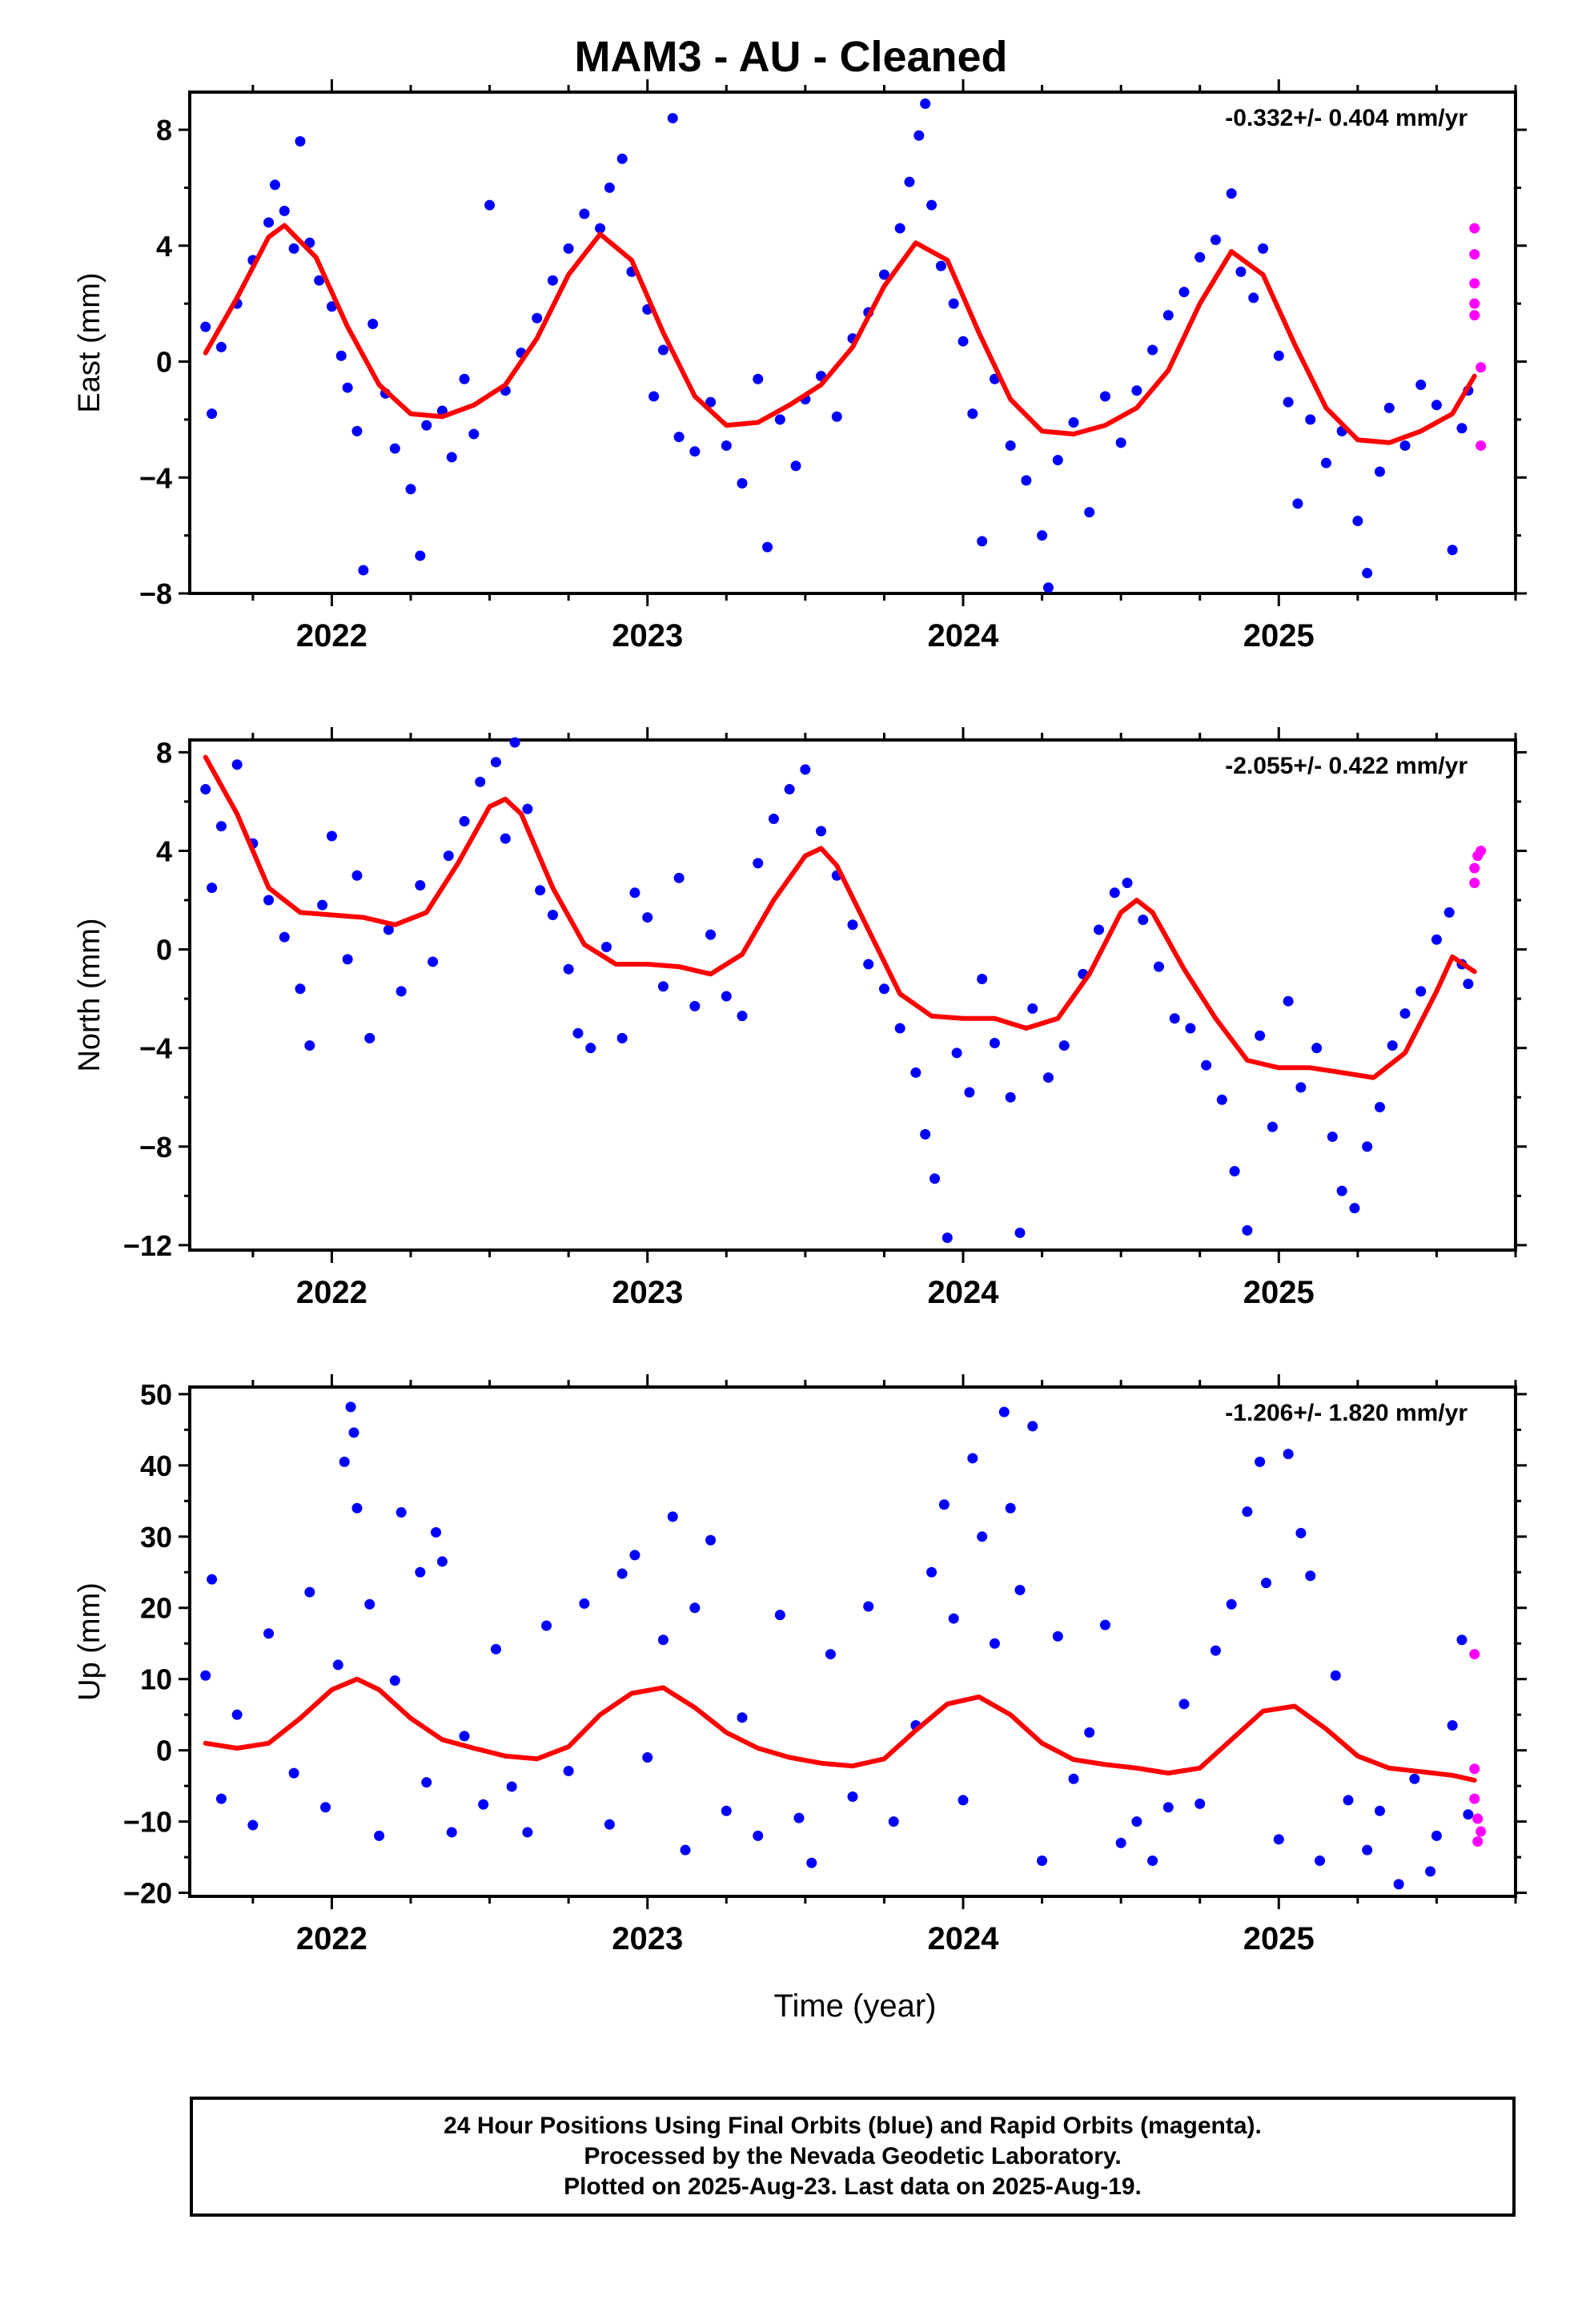  I want to click on x-tick-label: 2024, so click(964, 1292).